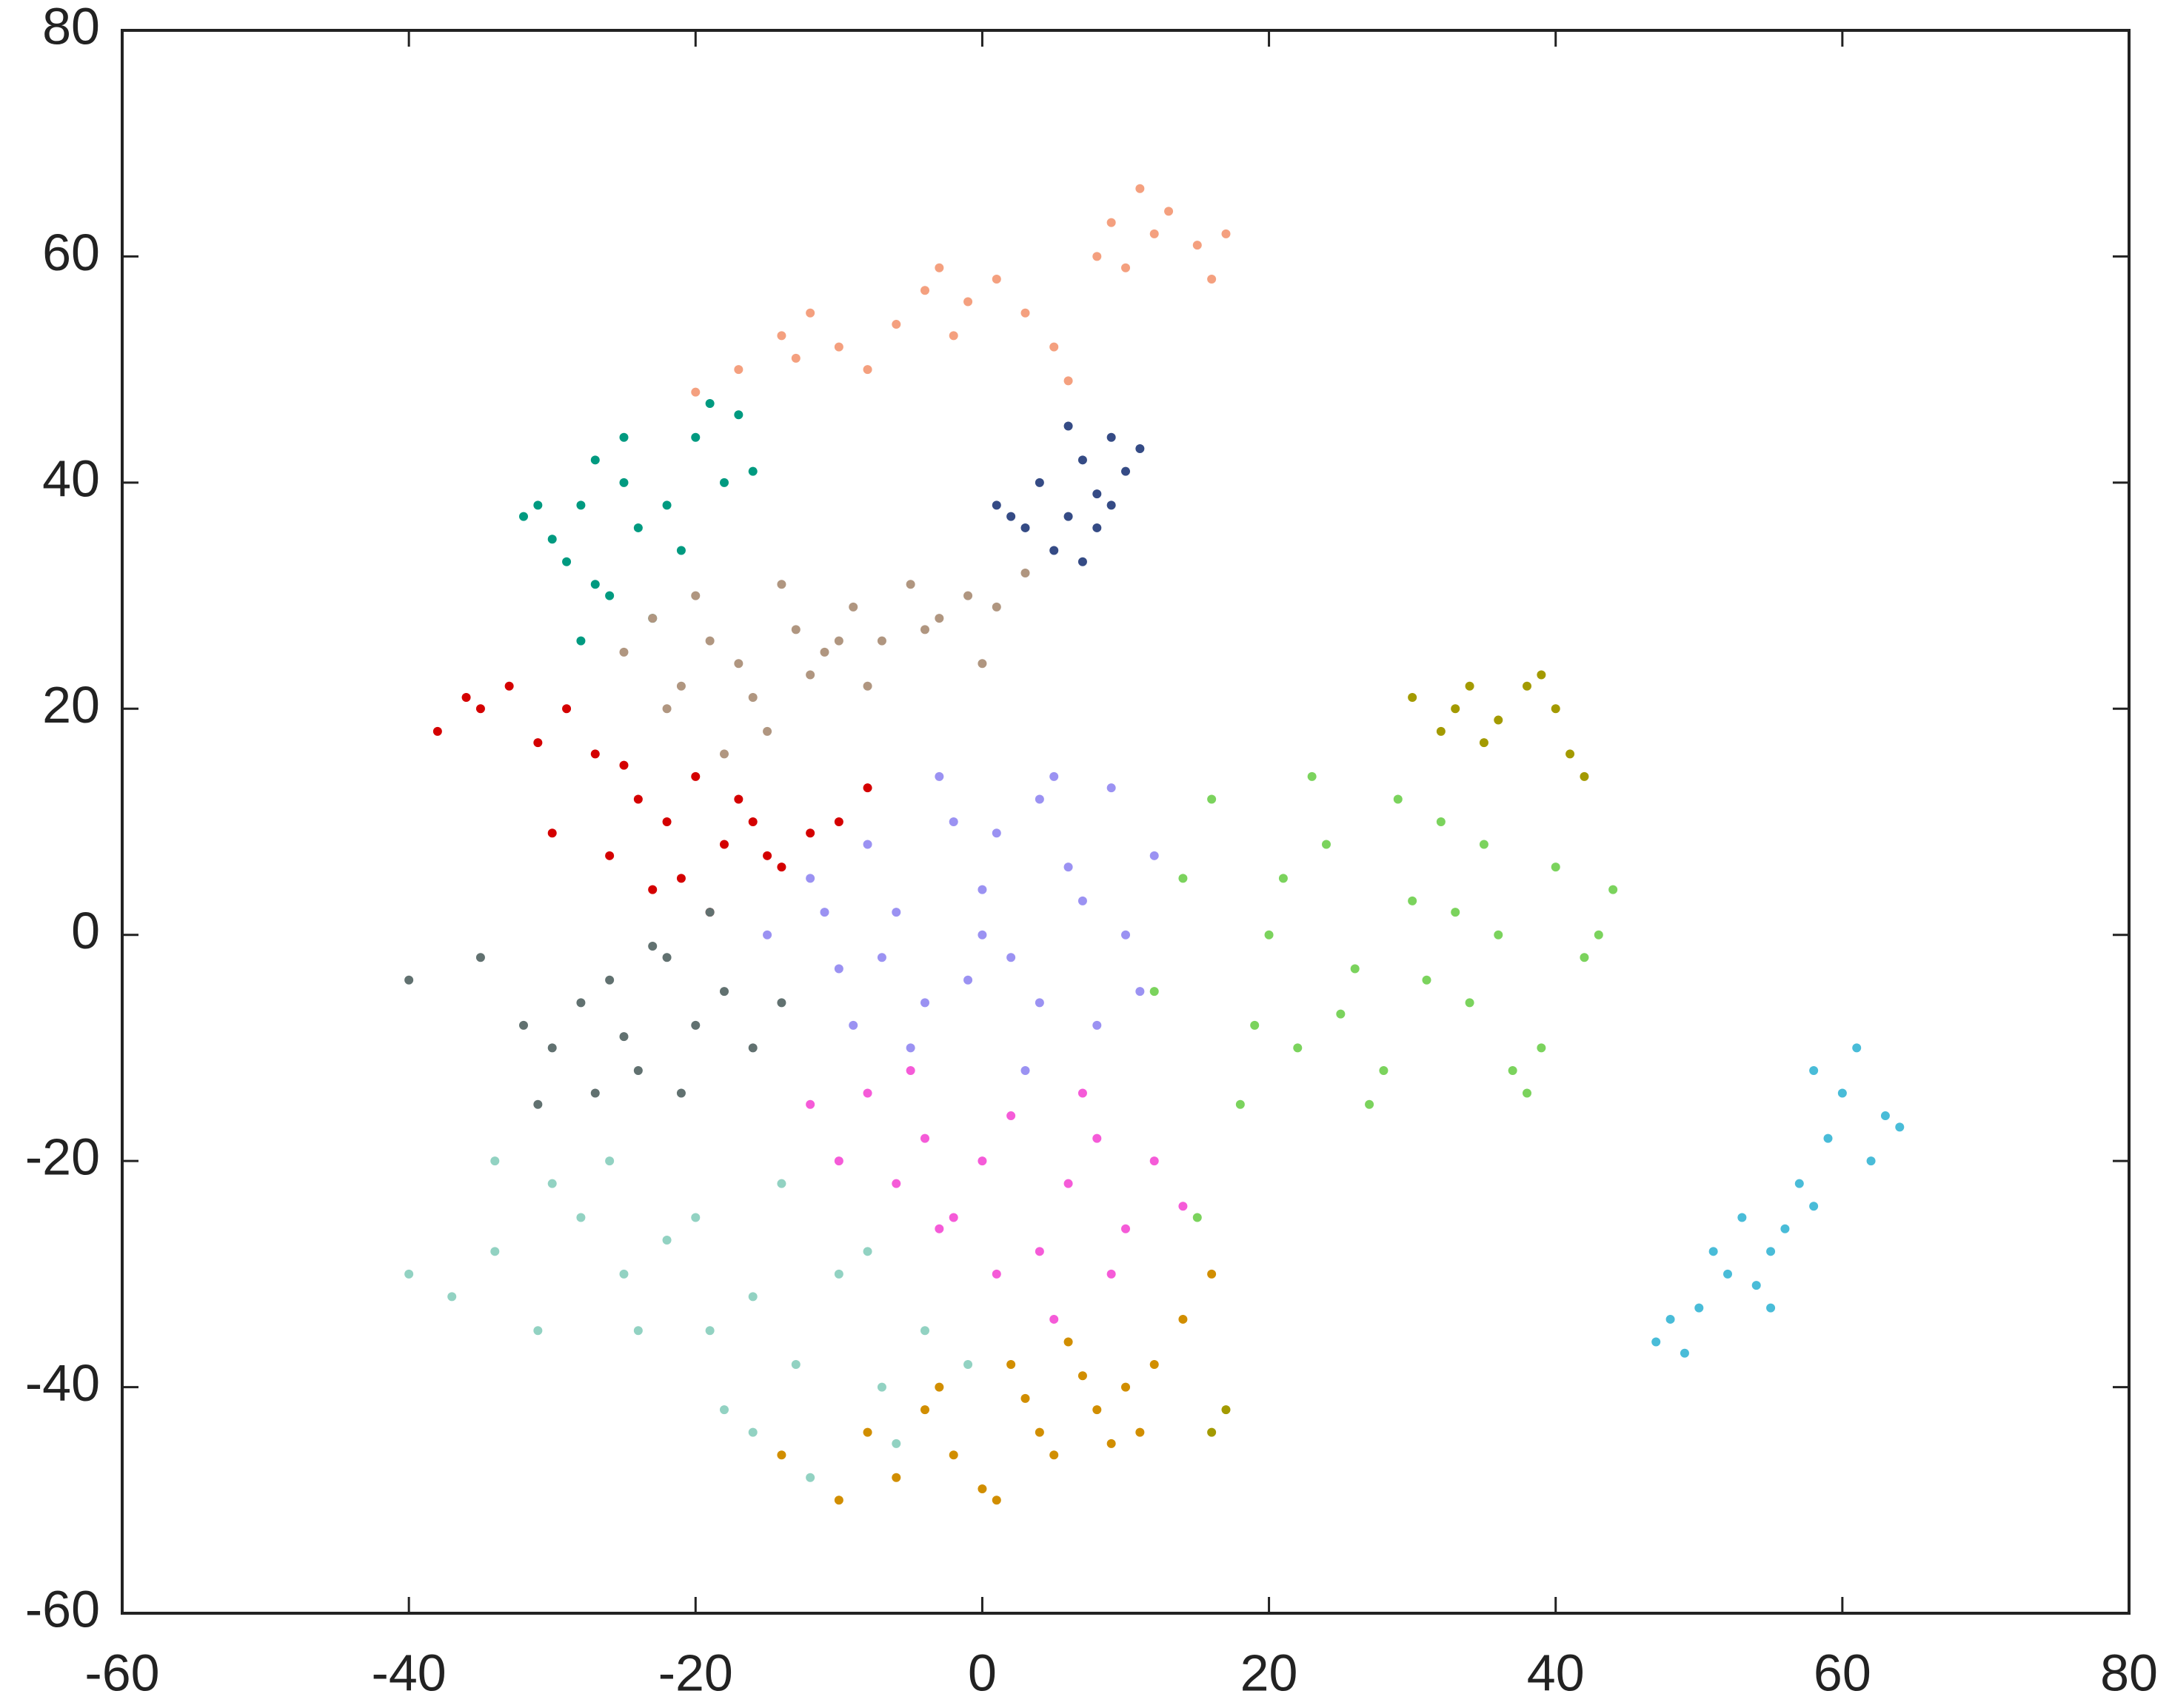 This screenshot has width=2172, height=1708. What do you see at coordinates (1556, 1672) in the screenshot?
I see `x-tick-label: 40` at bounding box center [1556, 1672].